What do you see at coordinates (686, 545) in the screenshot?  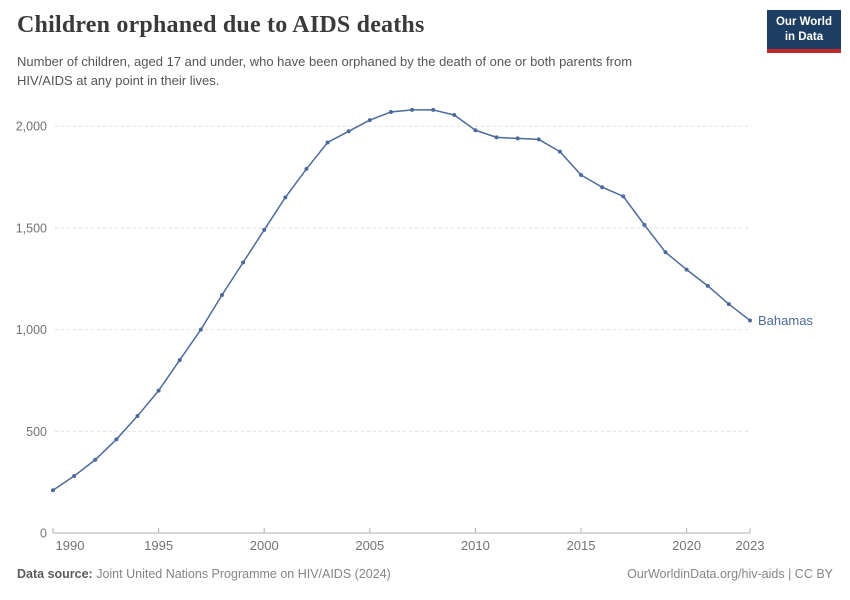 I see `x-tick-label-2020: 2020` at bounding box center [686, 545].